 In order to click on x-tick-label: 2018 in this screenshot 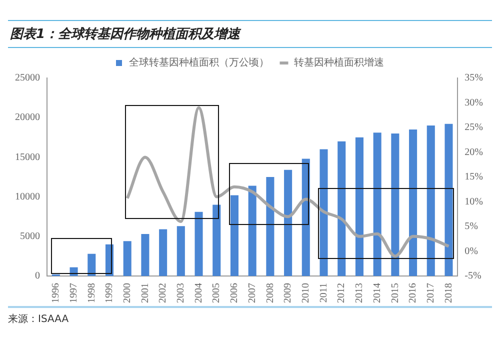, I will do `click(448, 293)`.